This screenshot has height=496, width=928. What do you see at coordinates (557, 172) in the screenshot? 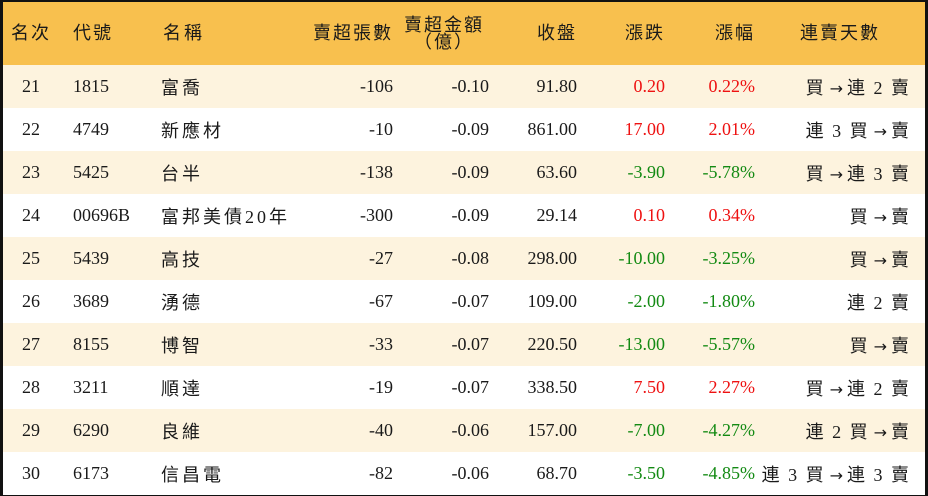
I see `cell-close: 63.60` at bounding box center [557, 172].